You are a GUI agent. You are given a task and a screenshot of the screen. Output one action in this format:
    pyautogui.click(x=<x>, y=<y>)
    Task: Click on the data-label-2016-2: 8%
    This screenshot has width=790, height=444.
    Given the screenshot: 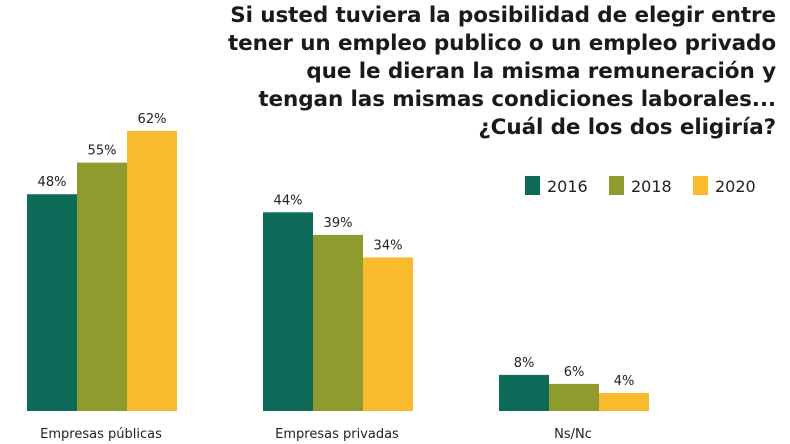 What is the action you would take?
    pyautogui.click(x=524, y=363)
    